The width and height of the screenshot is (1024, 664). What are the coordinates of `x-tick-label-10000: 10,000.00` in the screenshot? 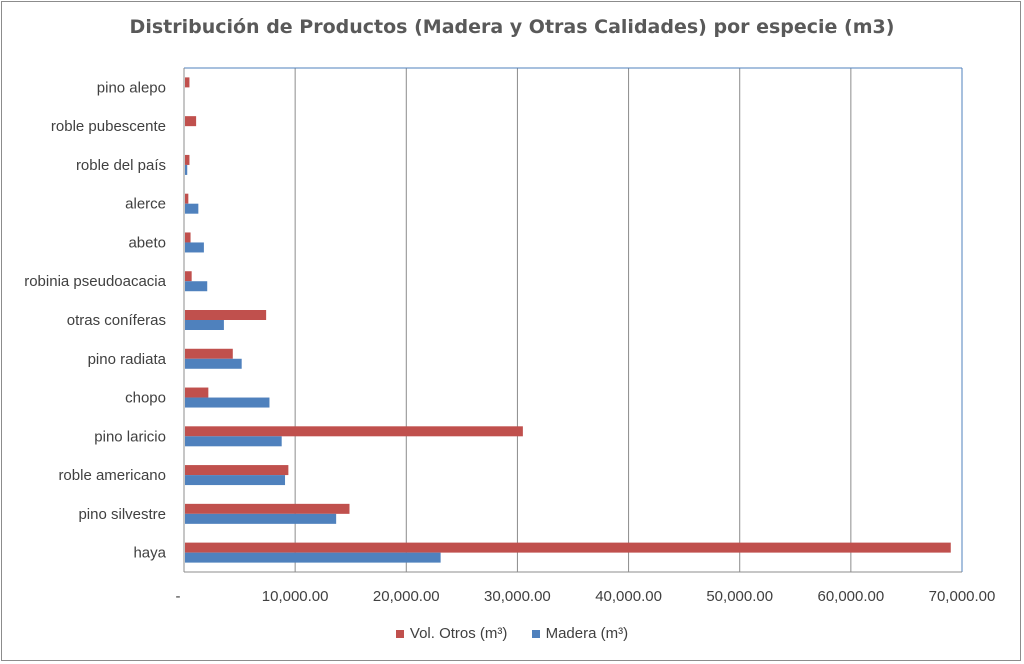 It's located at (295, 596).